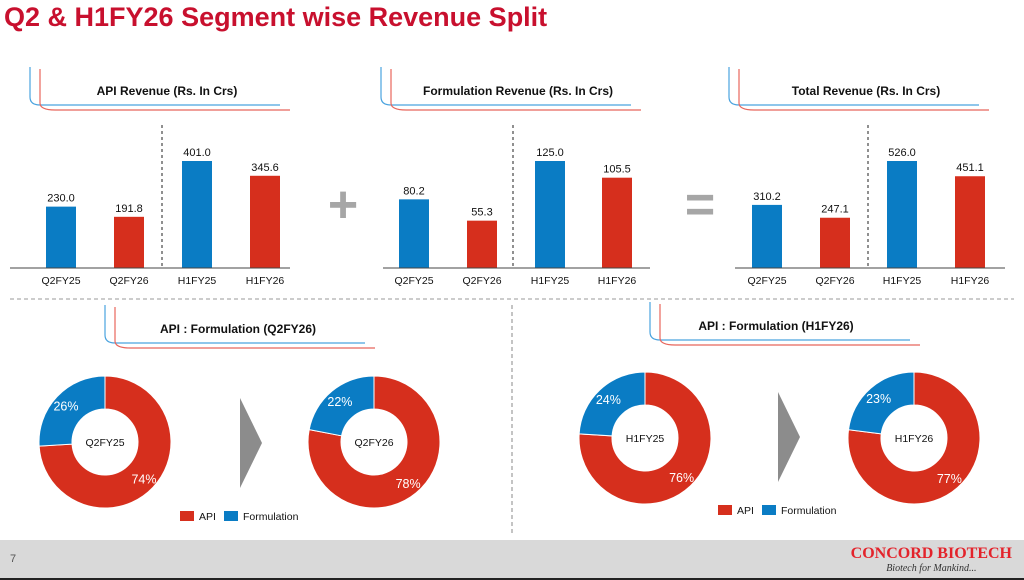 The image size is (1024, 580). What do you see at coordinates (970, 168) in the screenshot?
I see `data-label: 451.1` at bounding box center [970, 168].